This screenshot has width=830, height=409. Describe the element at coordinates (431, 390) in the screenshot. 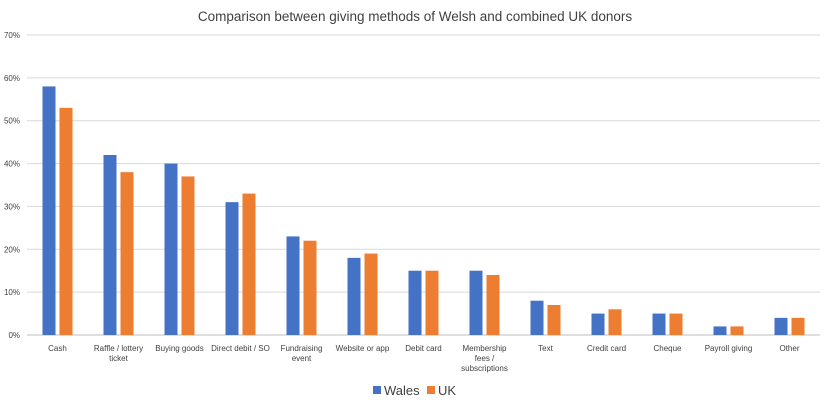

I see `legend-swatch-uk` at that location.